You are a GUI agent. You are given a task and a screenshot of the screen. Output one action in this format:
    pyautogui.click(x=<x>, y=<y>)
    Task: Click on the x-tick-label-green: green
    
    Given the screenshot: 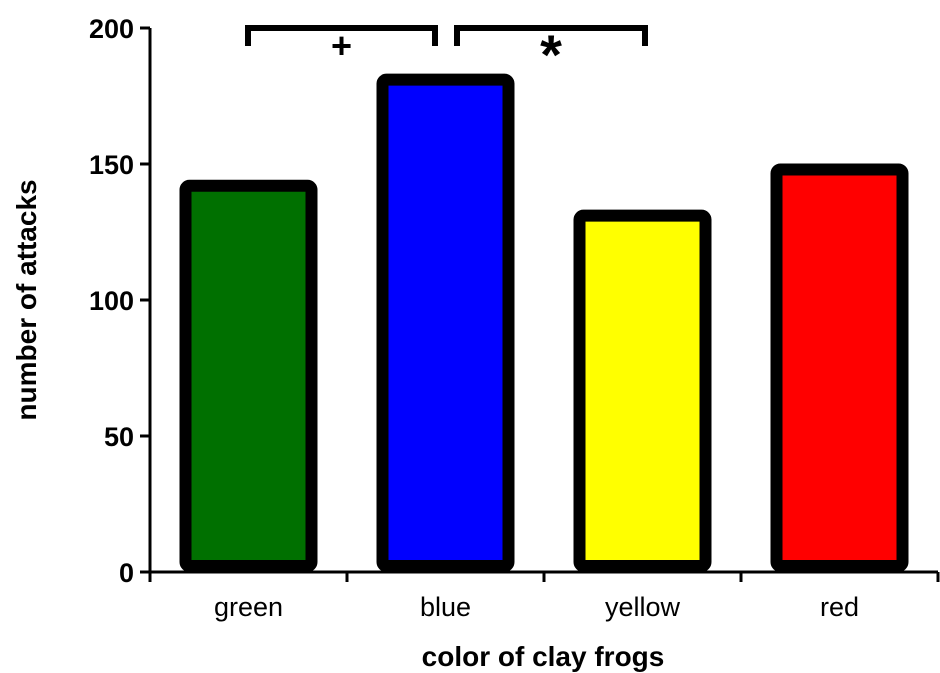 What is the action you would take?
    pyautogui.click(x=248, y=607)
    